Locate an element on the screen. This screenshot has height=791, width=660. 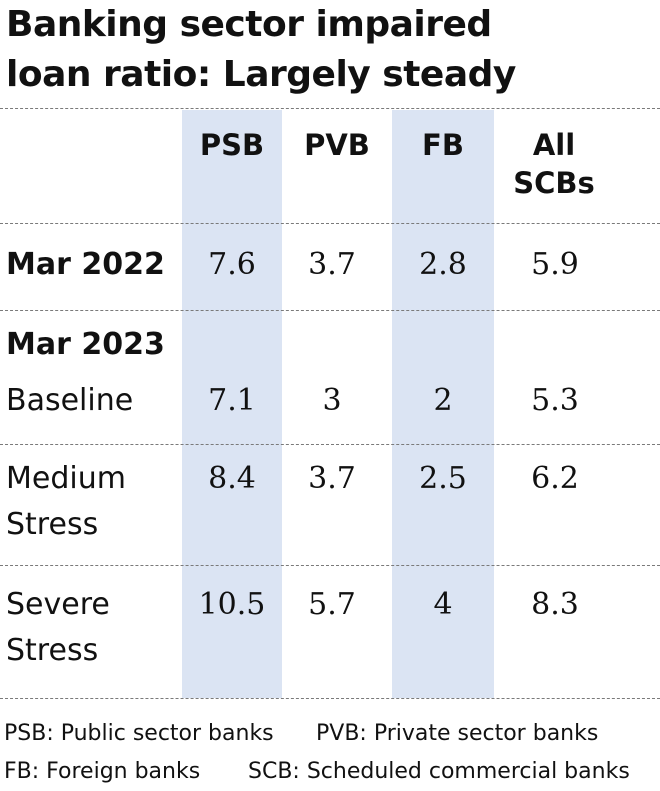
column-header-all-line1: All is located at coordinates (554, 145).